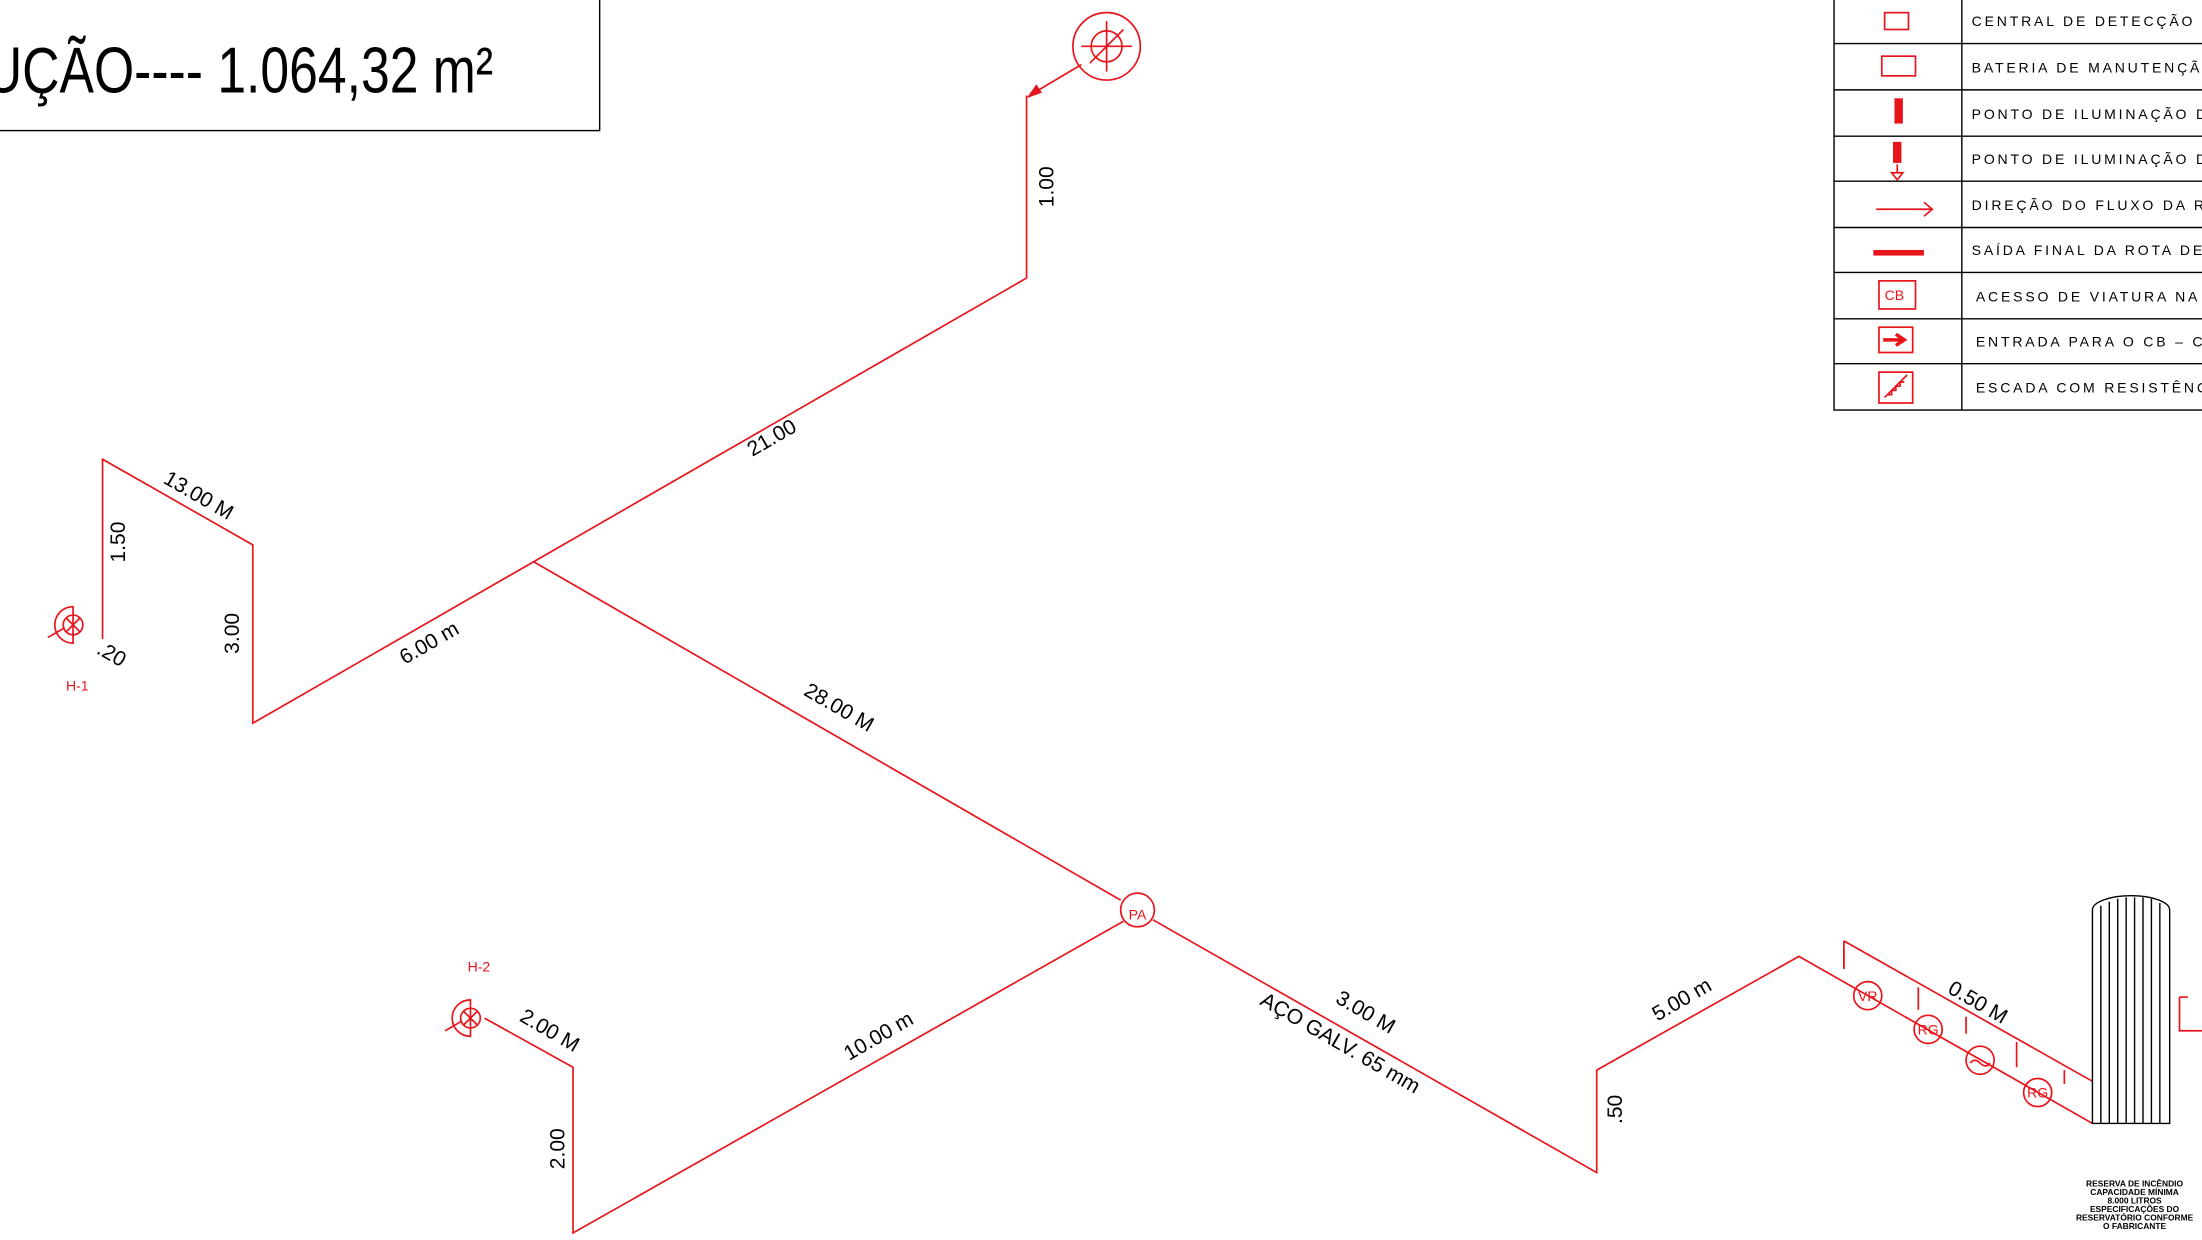  I want to click on dim-label: 1.00, so click(1046, 186).